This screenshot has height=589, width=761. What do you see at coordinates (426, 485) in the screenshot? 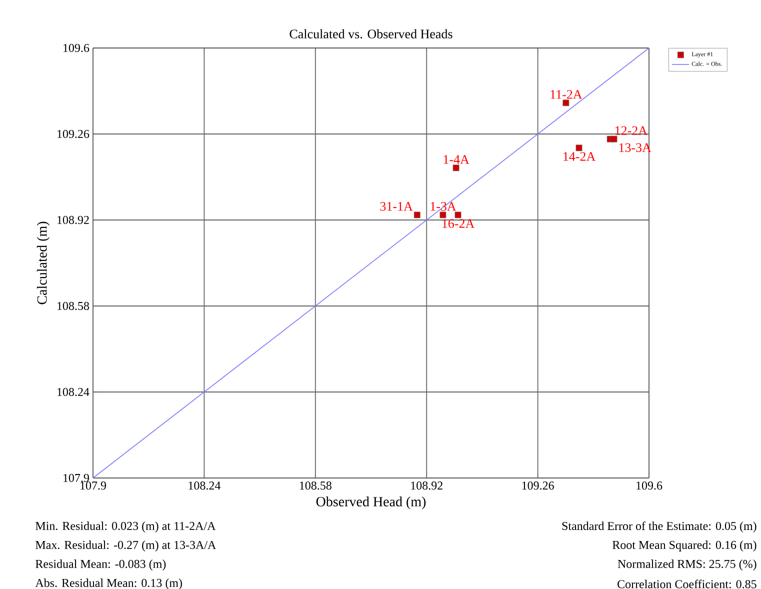
I see `x-tick-label: 108.92` at bounding box center [426, 485].